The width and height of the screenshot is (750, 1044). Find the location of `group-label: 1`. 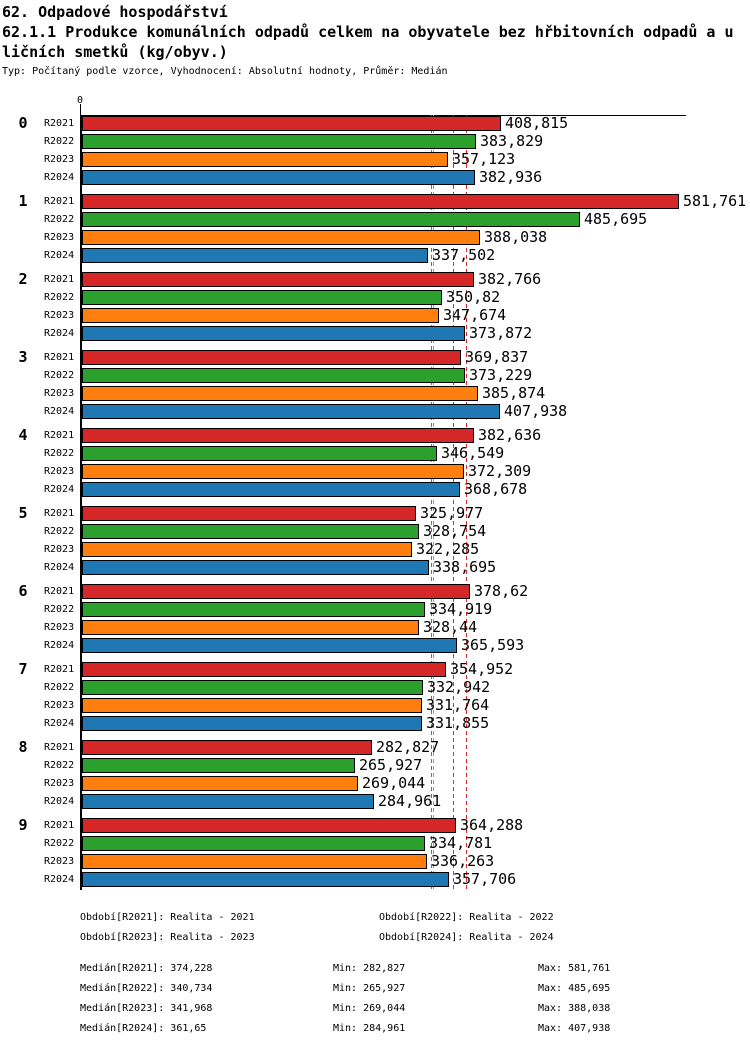

group-label: 1 is located at coordinates (23, 201).